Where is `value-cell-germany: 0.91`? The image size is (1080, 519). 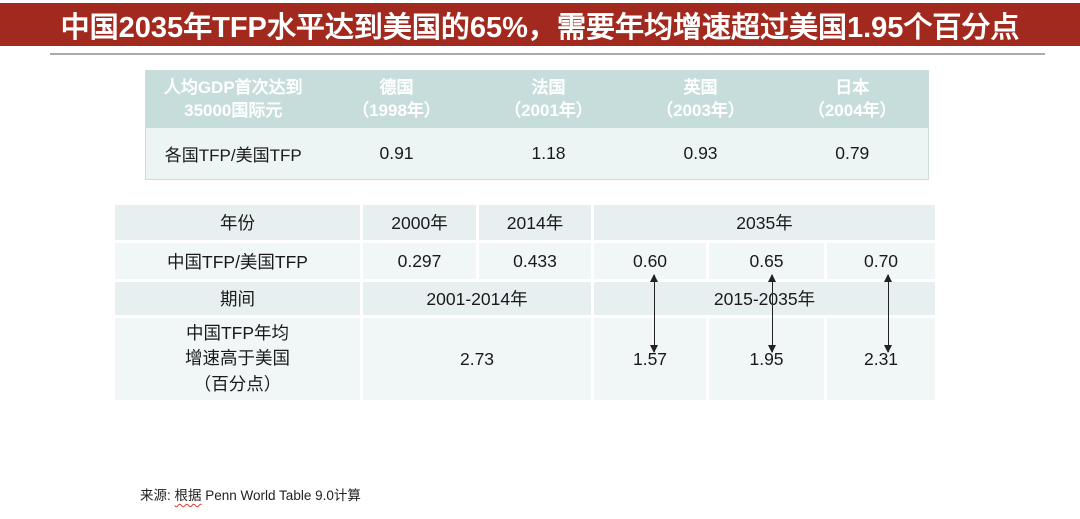 value-cell-germany: 0.91 is located at coordinates (396, 154).